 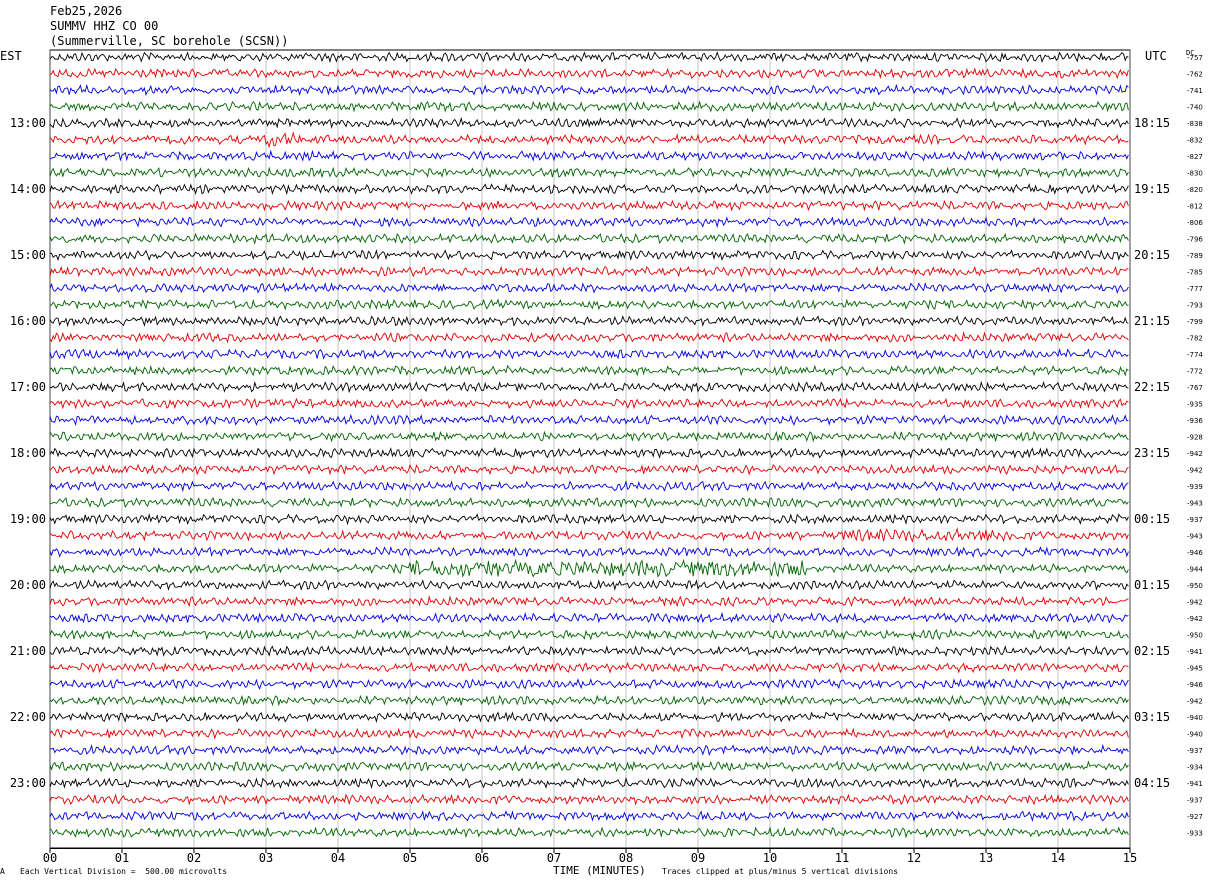 What do you see at coordinates (104, 26) in the screenshot?
I see `header-station: SUMMV HHZ CO 00` at bounding box center [104, 26].